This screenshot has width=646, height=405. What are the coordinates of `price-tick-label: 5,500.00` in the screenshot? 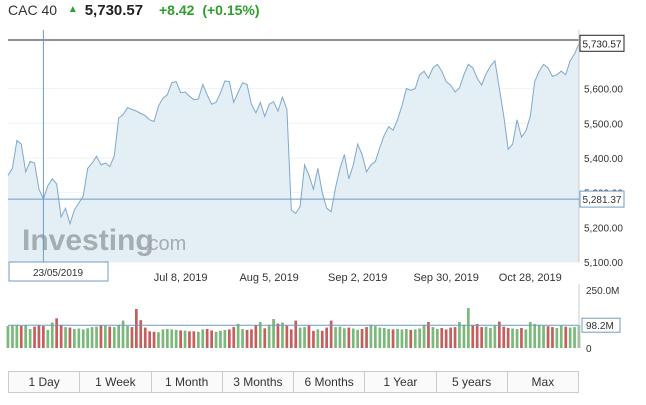 It's located at (603, 124).